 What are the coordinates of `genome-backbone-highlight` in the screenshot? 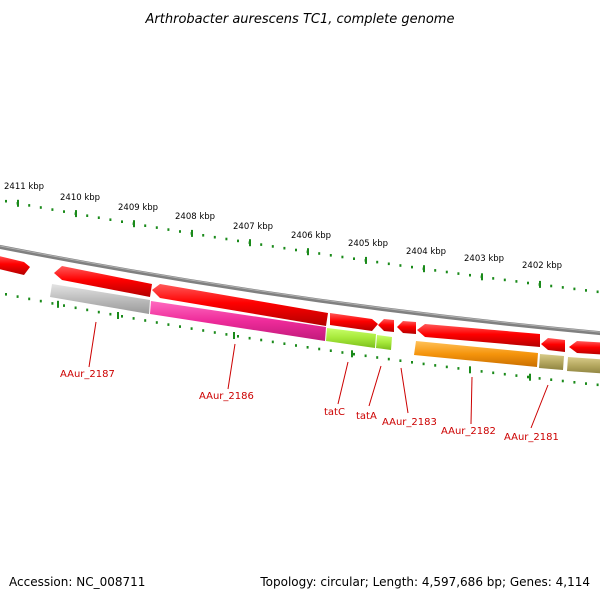 It's located at (300, 289).